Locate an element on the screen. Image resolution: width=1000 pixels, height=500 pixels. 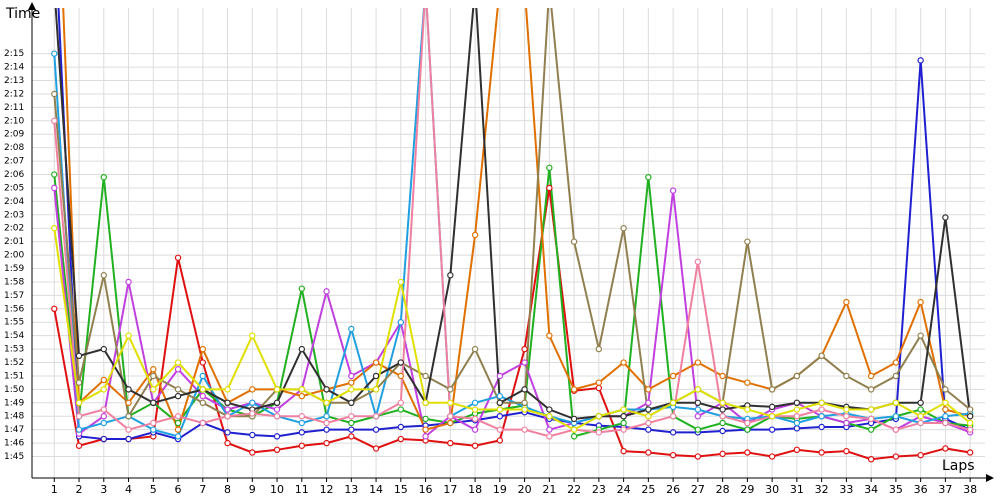
y-tick-label: 2:03 is located at coordinates (14, 215).